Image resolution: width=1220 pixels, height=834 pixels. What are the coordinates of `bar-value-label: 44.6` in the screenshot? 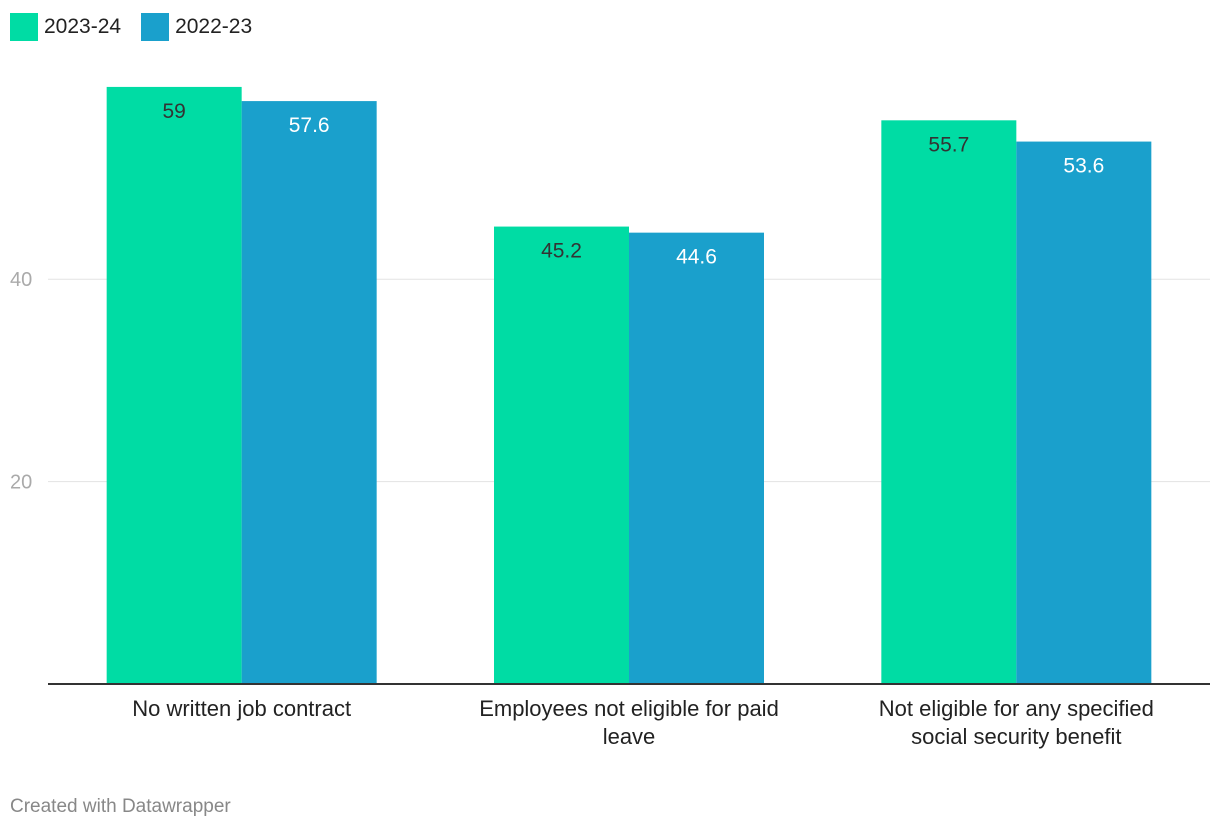 It's located at (696, 257).